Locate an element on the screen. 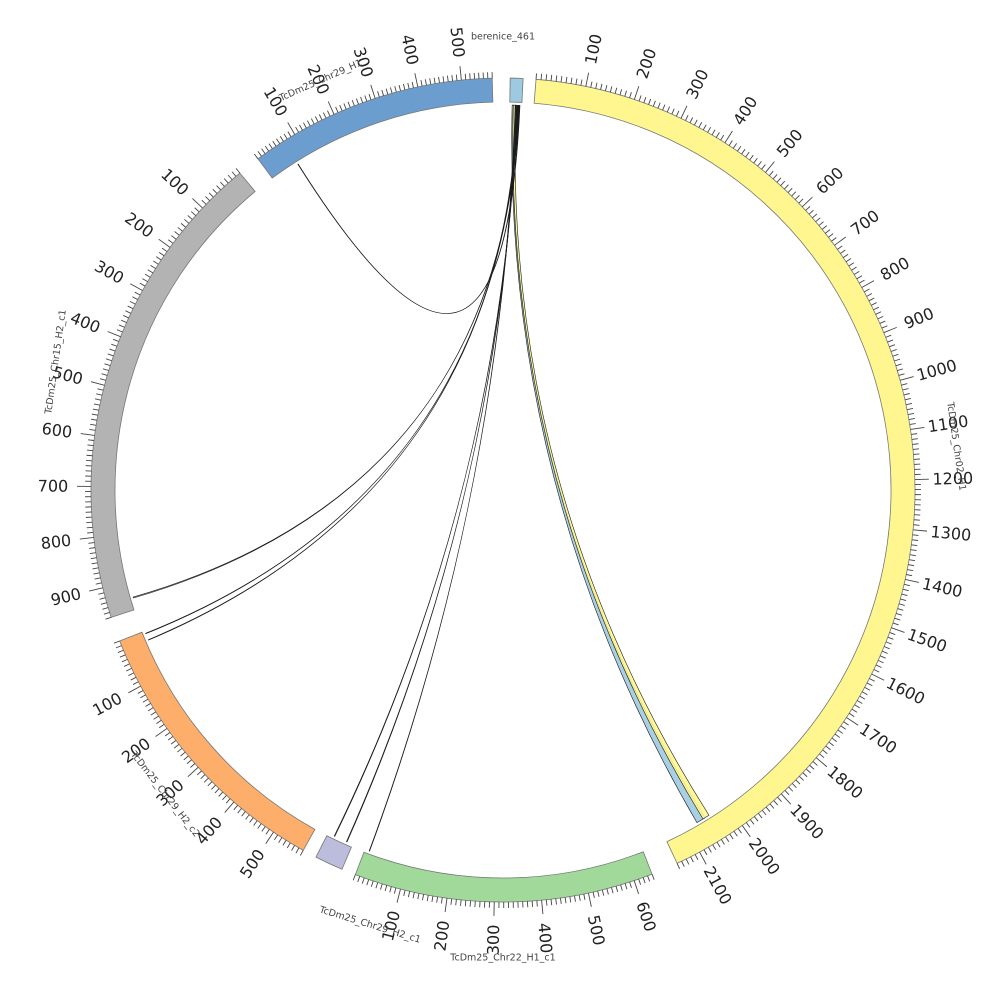  segment-chr22_h1_c1 is located at coordinates (503, 877).